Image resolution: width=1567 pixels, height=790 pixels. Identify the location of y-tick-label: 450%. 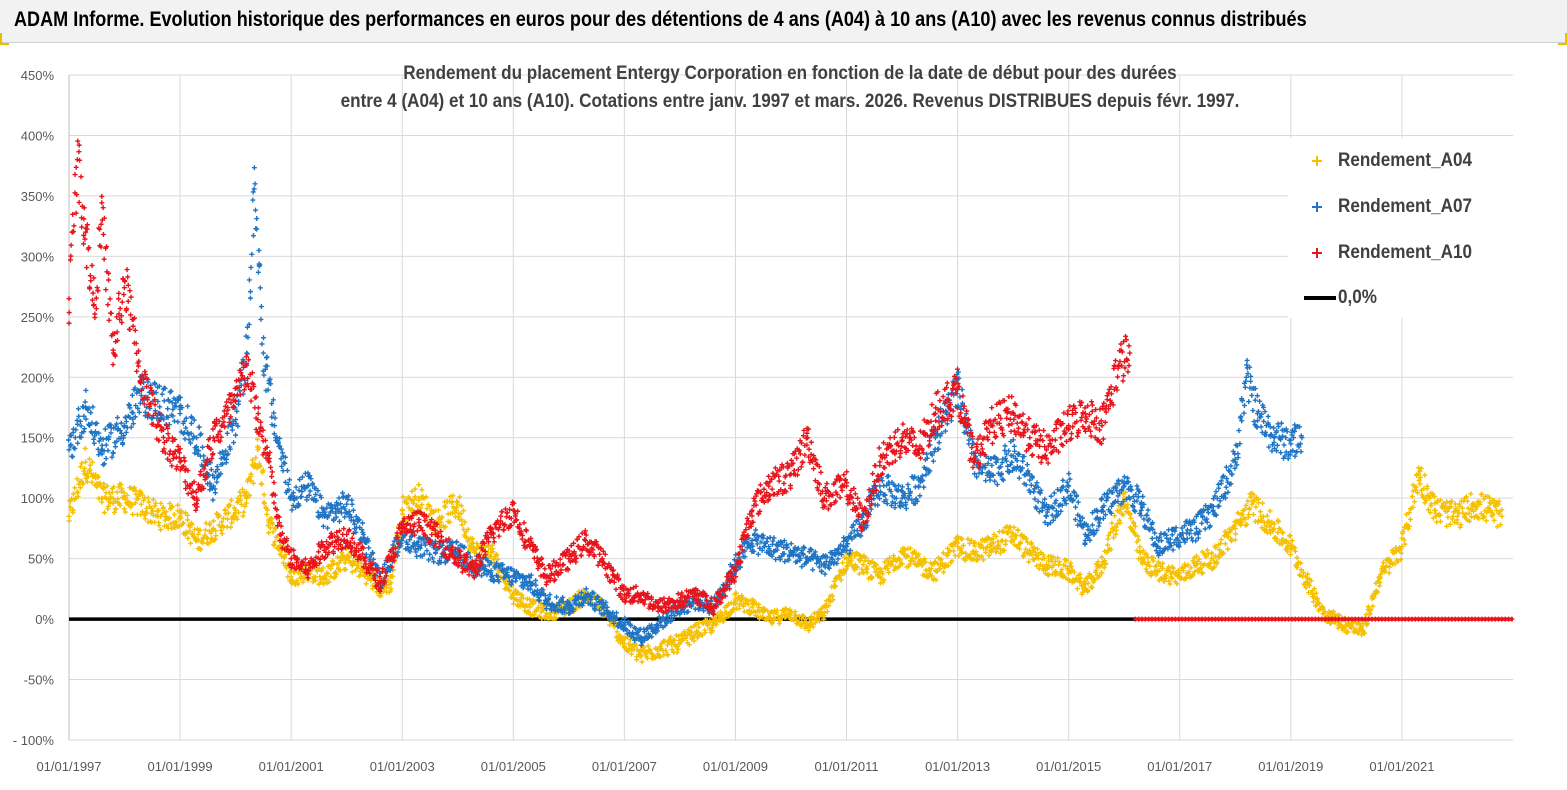
(38, 75).